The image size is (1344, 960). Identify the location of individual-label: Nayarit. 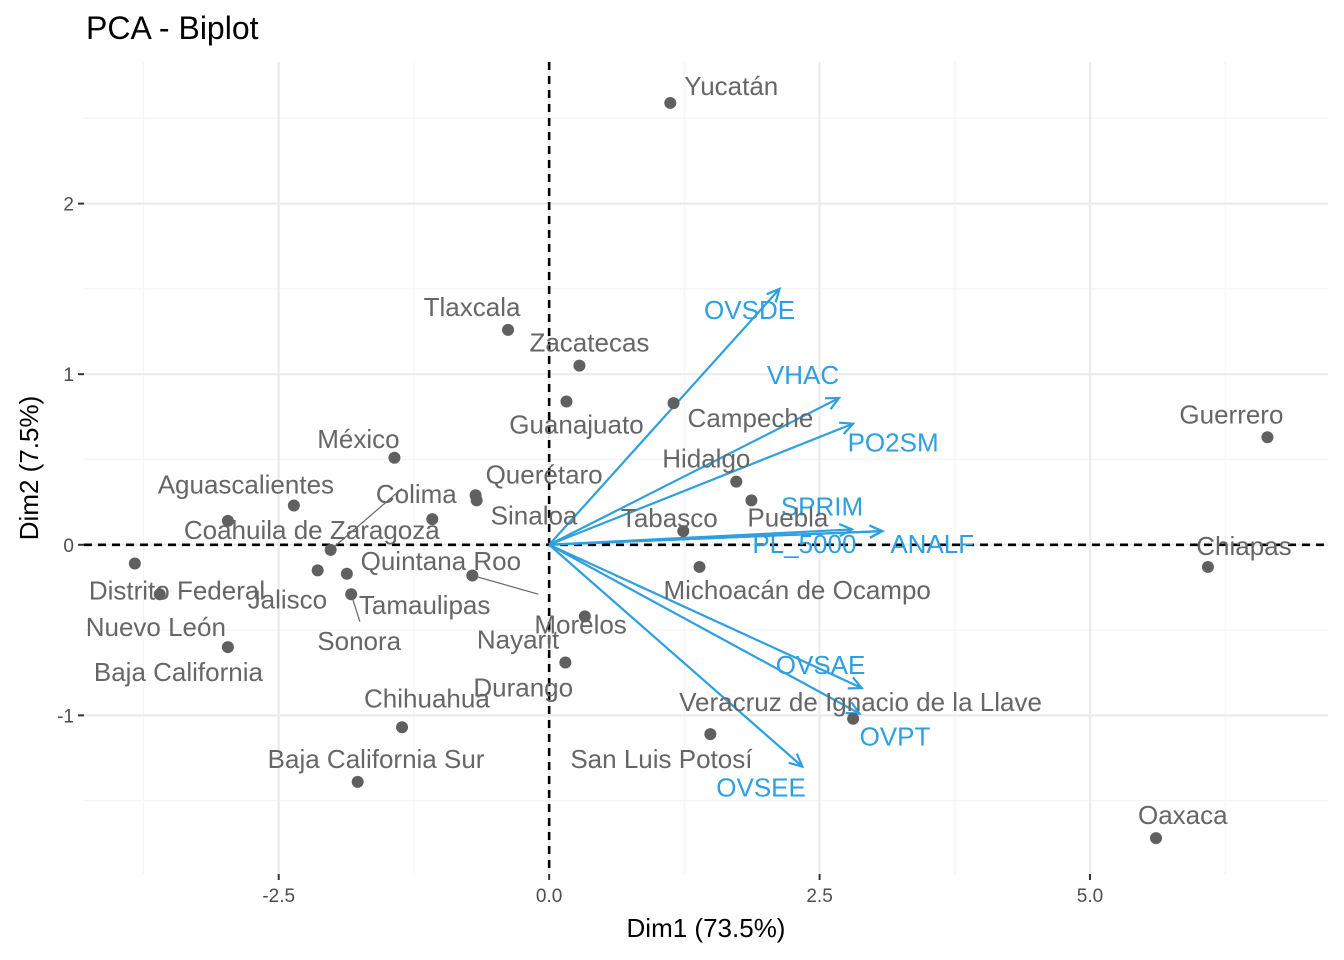
(518, 639).